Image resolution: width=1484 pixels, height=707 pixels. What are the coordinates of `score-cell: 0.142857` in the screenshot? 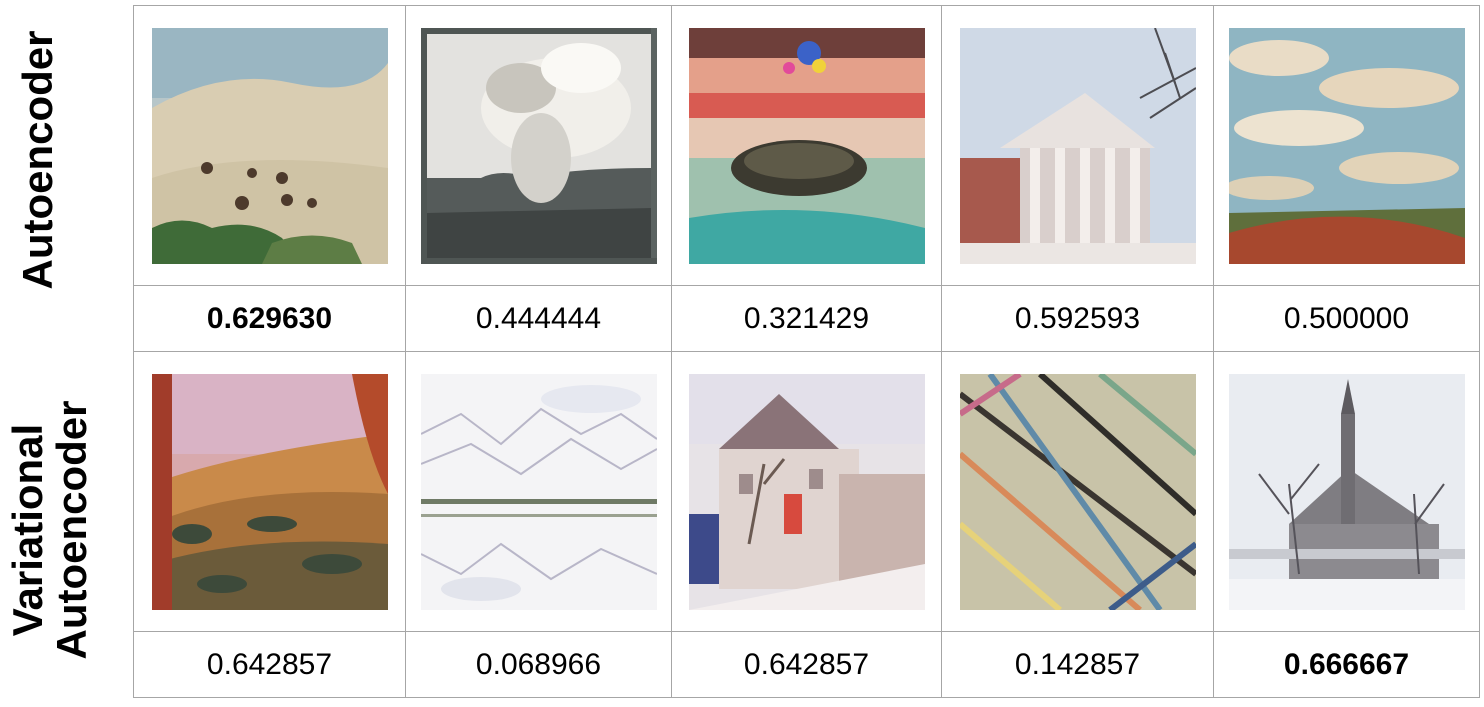 It's located at (1077, 664).